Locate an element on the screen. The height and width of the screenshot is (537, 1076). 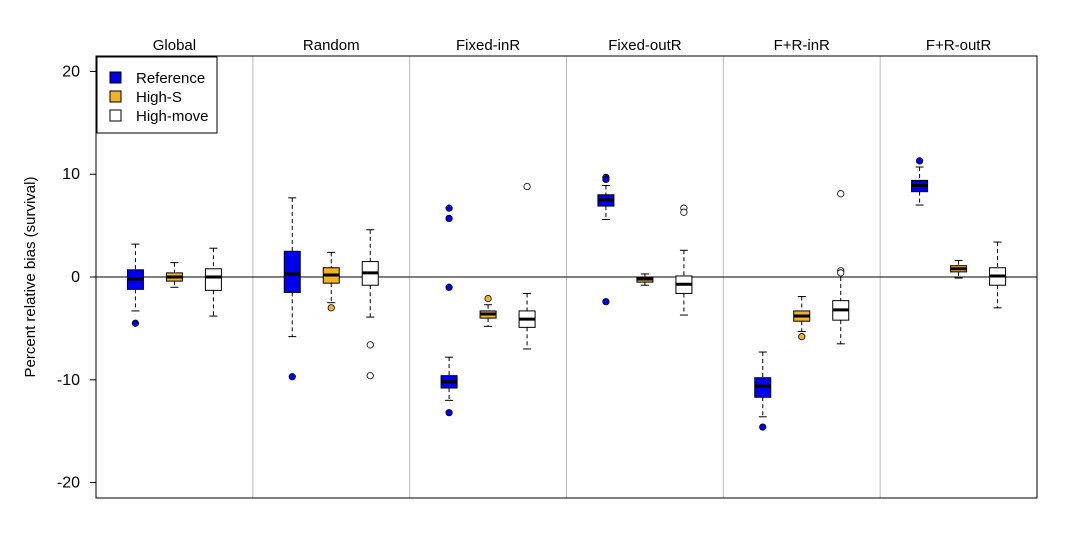
panel-label: F+R-inR is located at coordinates (802, 45).